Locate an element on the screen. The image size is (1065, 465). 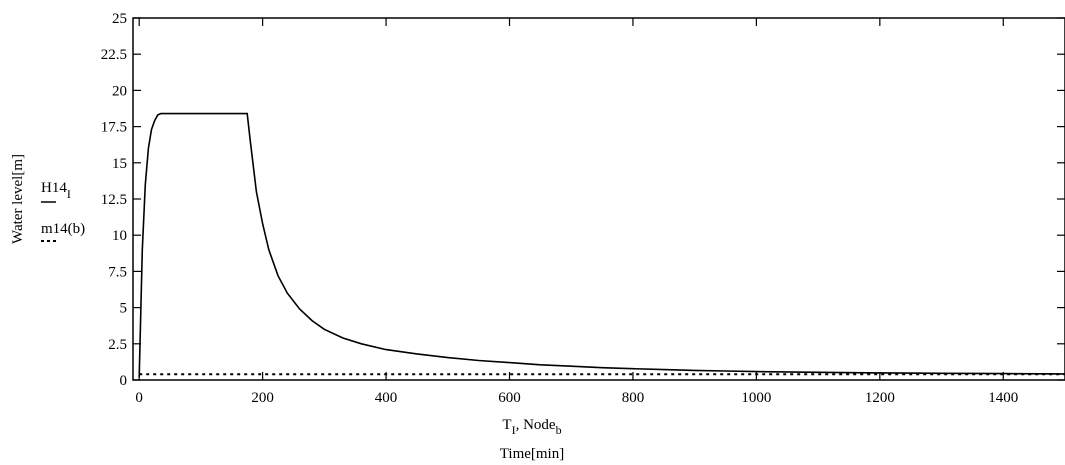
y-ticks-left: 0 2.5 5 7.5 10 12.5 15 17.5 20 22.5 25 is located at coordinates (121, 200).